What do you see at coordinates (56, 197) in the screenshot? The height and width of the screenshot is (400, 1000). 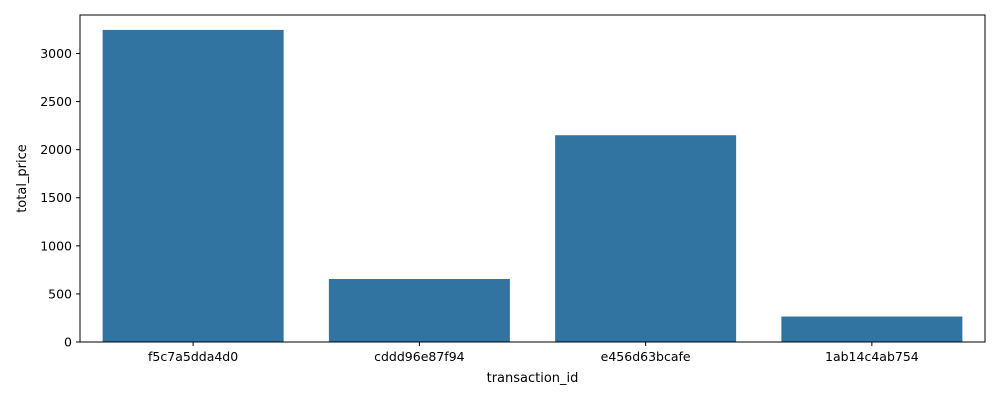 I see `y-tick-label: 1500` at bounding box center [56, 197].